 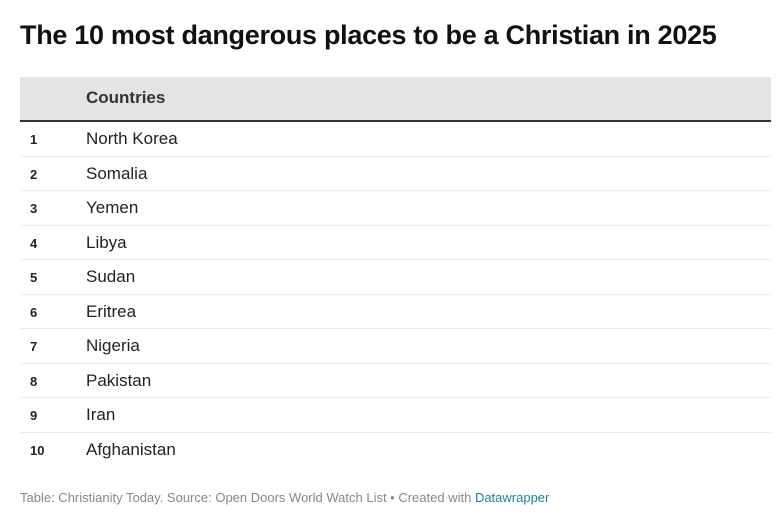 What do you see at coordinates (106, 242) in the screenshot?
I see `country-cell: Libya` at bounding box center [106, 242].